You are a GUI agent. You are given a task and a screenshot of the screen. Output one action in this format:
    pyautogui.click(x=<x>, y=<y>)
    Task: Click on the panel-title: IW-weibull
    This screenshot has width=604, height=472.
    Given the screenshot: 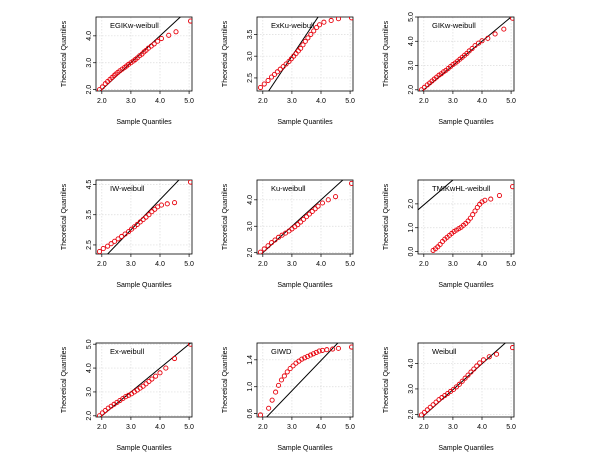 What is the action you would take?
    pyautogui.click(x=127, y=188)
    